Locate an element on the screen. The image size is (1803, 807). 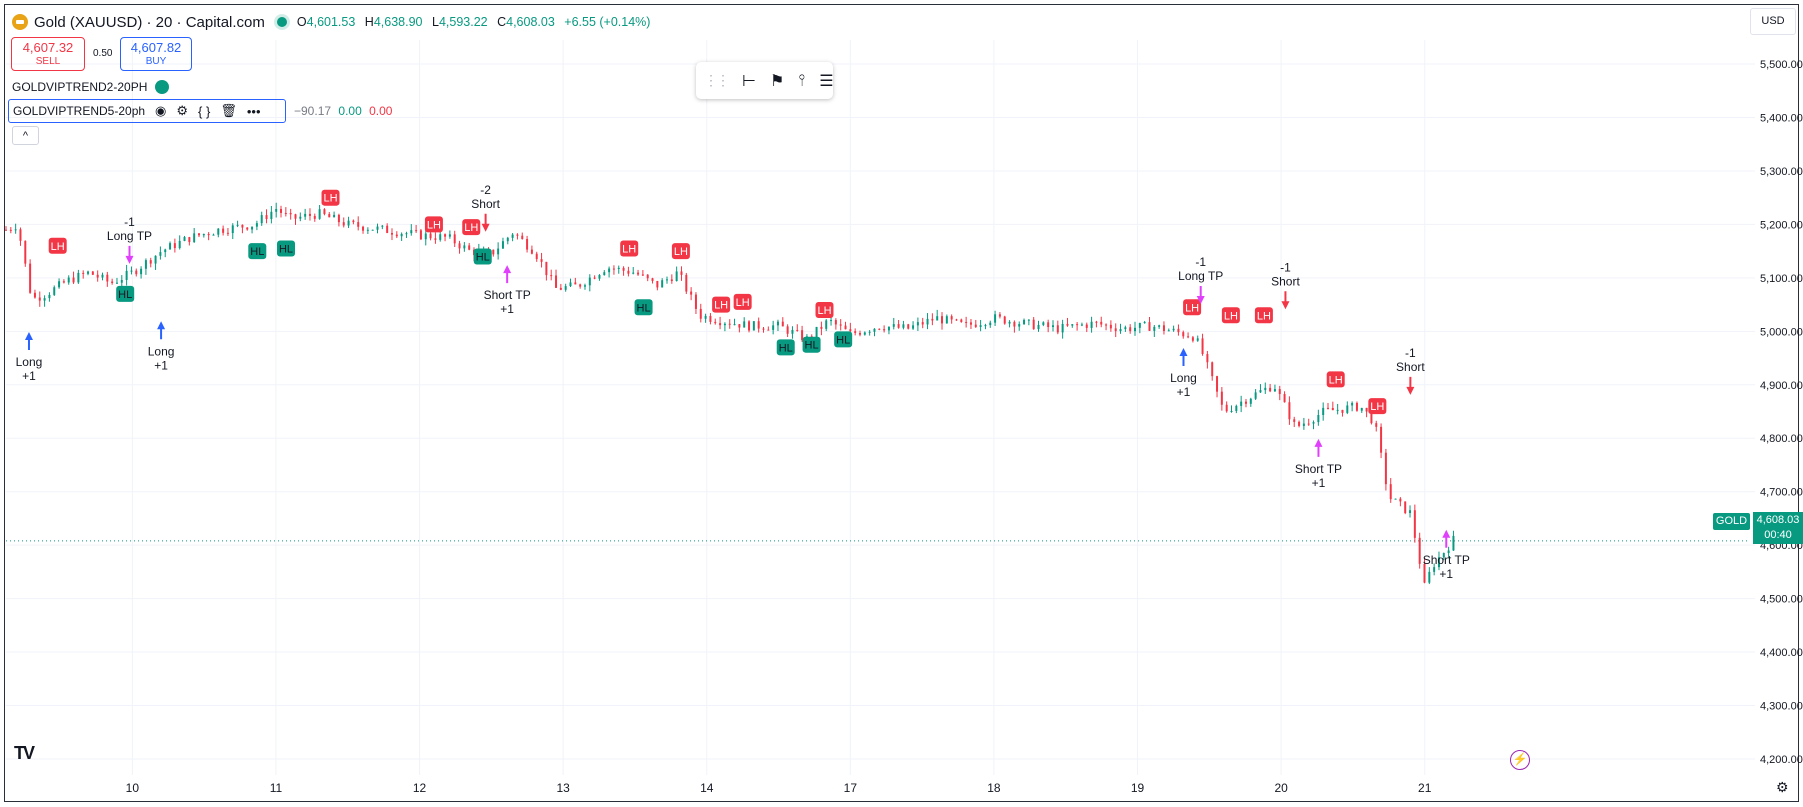
source-code-icon: { } is located at coordinates (204, 111).